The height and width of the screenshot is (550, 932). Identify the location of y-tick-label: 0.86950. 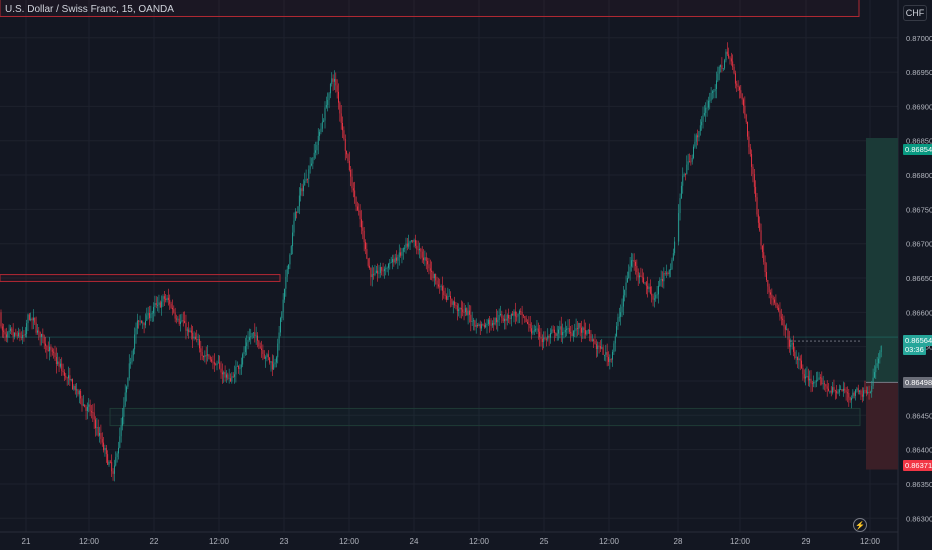
(919, 72).